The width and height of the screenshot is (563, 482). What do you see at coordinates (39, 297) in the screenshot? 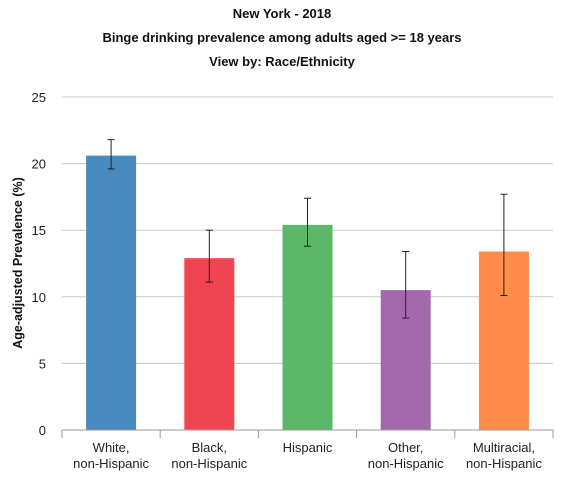
I see `y-tick-label: 10` at bounding box center [39, 297].